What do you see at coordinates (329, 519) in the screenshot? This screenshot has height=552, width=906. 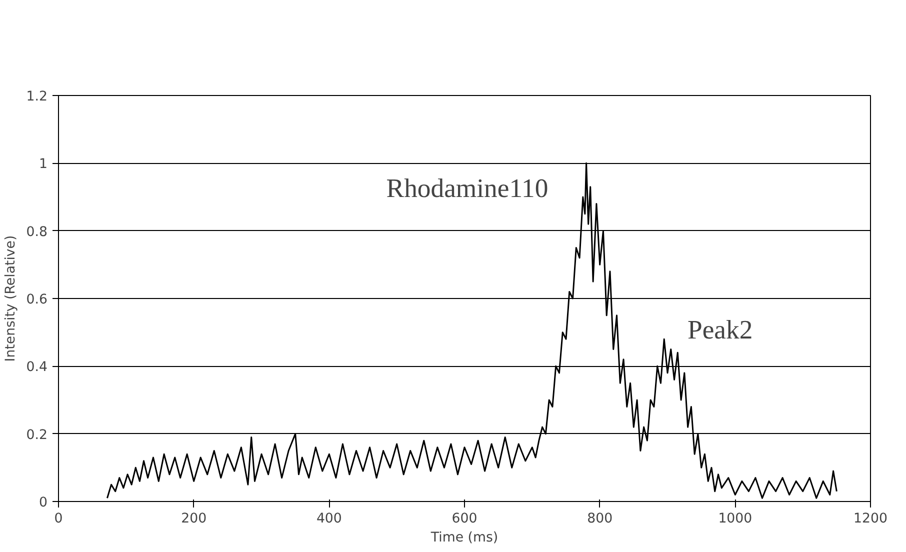 I see `x-tick-label: 400` at bounding box center [329, 519].